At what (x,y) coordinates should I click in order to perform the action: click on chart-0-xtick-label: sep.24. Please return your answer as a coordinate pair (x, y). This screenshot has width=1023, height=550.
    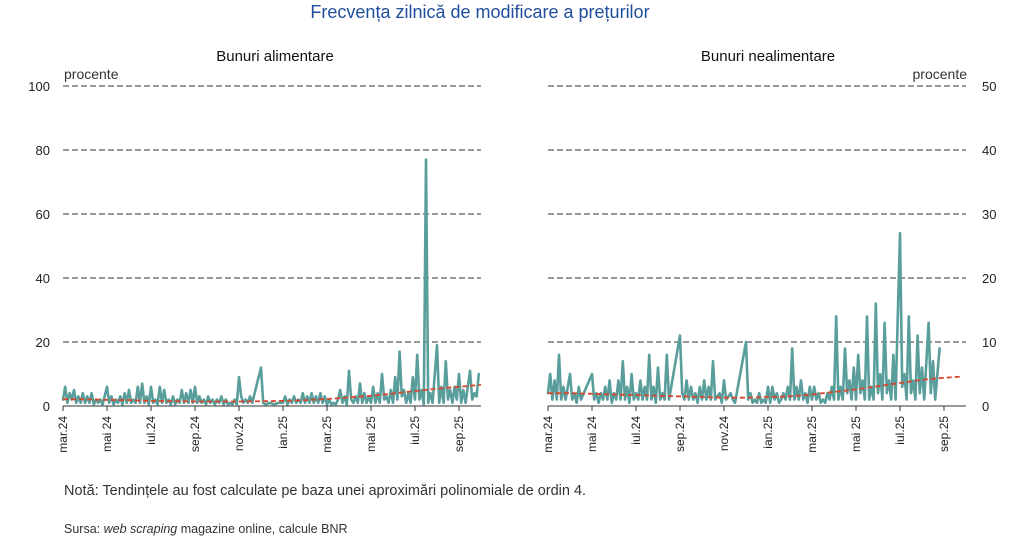
    Looking at the image, I should click on (195, 434).